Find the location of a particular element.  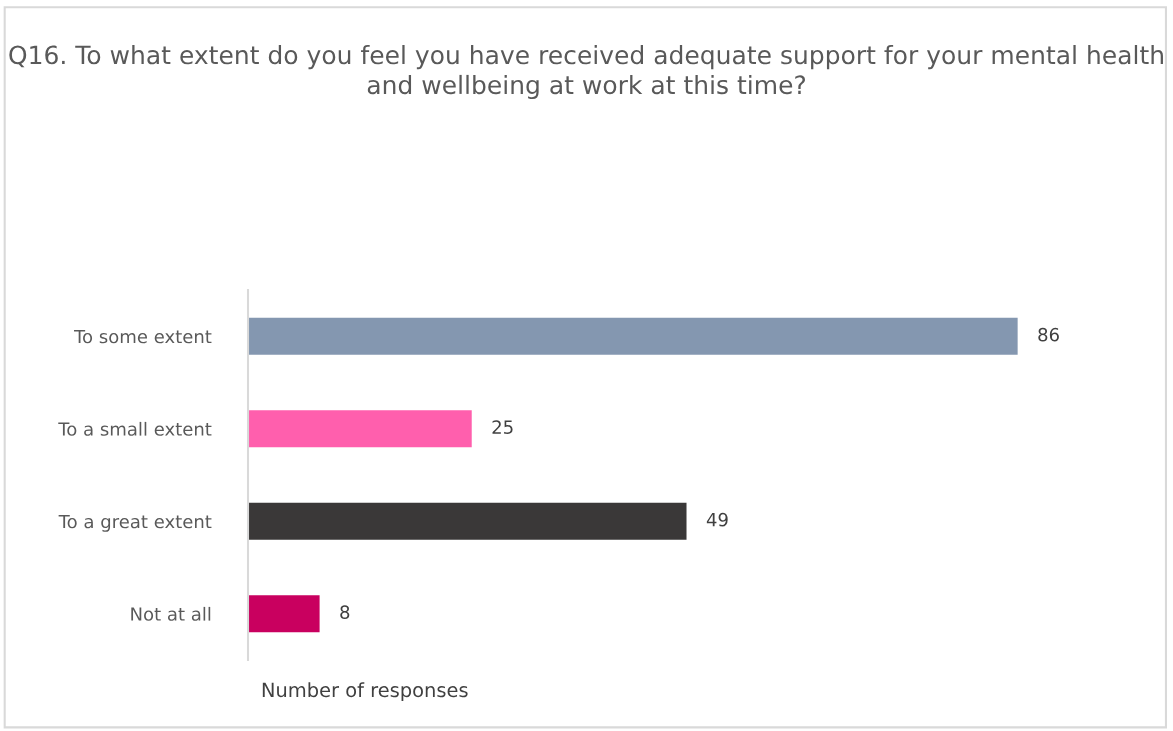

data-label: 25 is located at coordinates (502, 427).